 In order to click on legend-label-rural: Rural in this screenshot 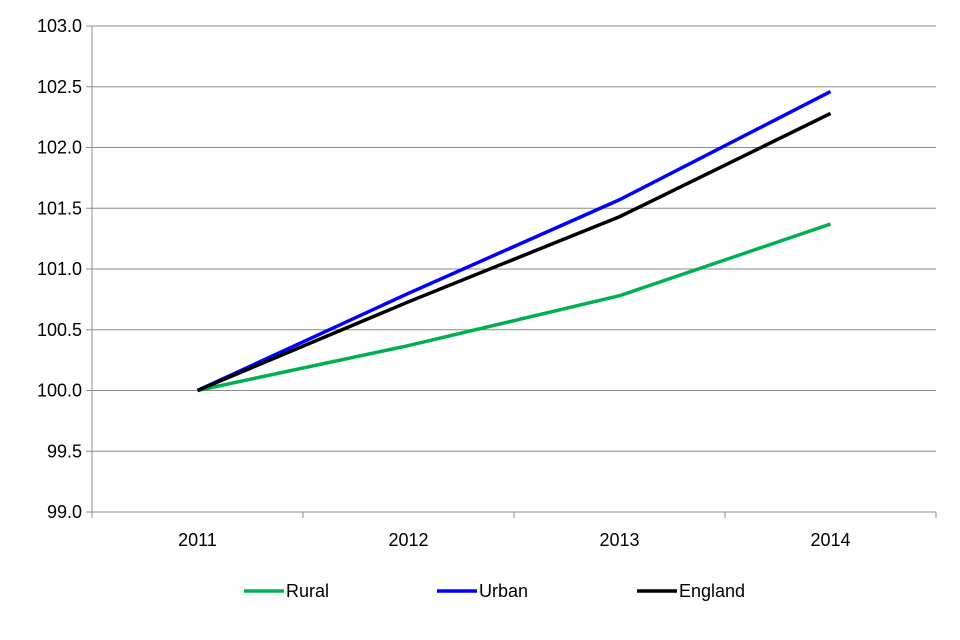, I will do `click(307, 591)`.